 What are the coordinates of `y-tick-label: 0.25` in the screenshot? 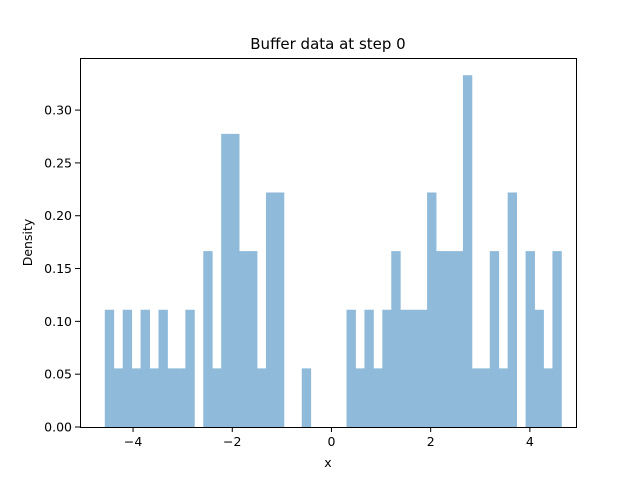 It's located at (58, 162).